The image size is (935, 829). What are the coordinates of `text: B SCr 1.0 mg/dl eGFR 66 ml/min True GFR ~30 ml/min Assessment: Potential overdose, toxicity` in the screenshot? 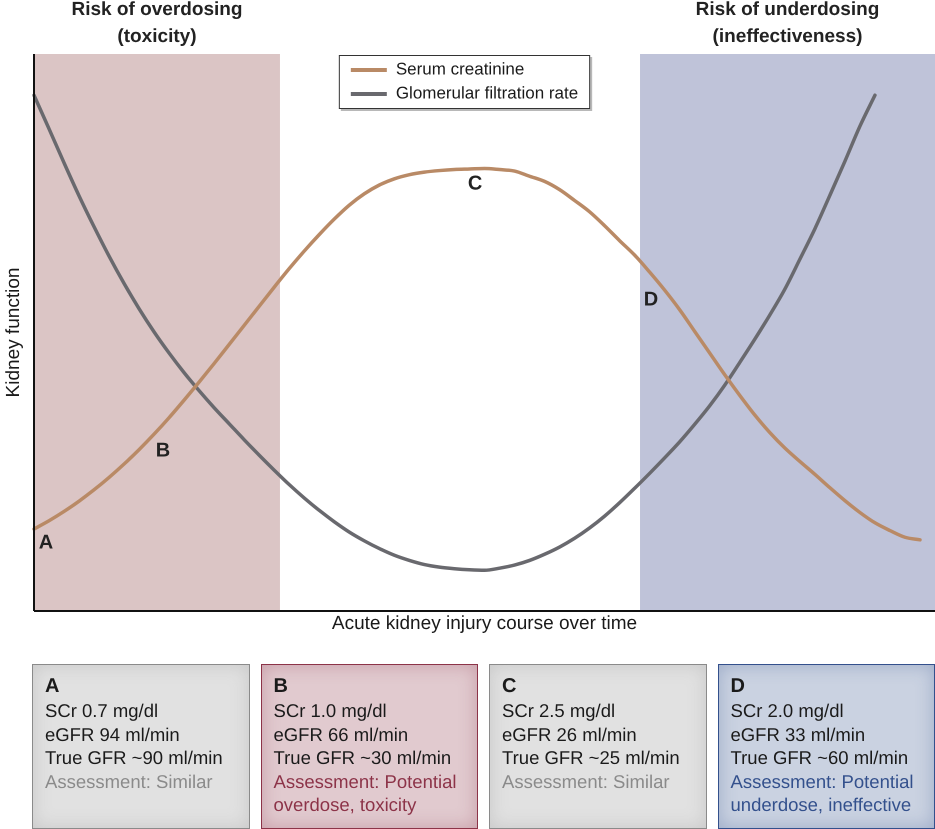 It's located at (366, 745).